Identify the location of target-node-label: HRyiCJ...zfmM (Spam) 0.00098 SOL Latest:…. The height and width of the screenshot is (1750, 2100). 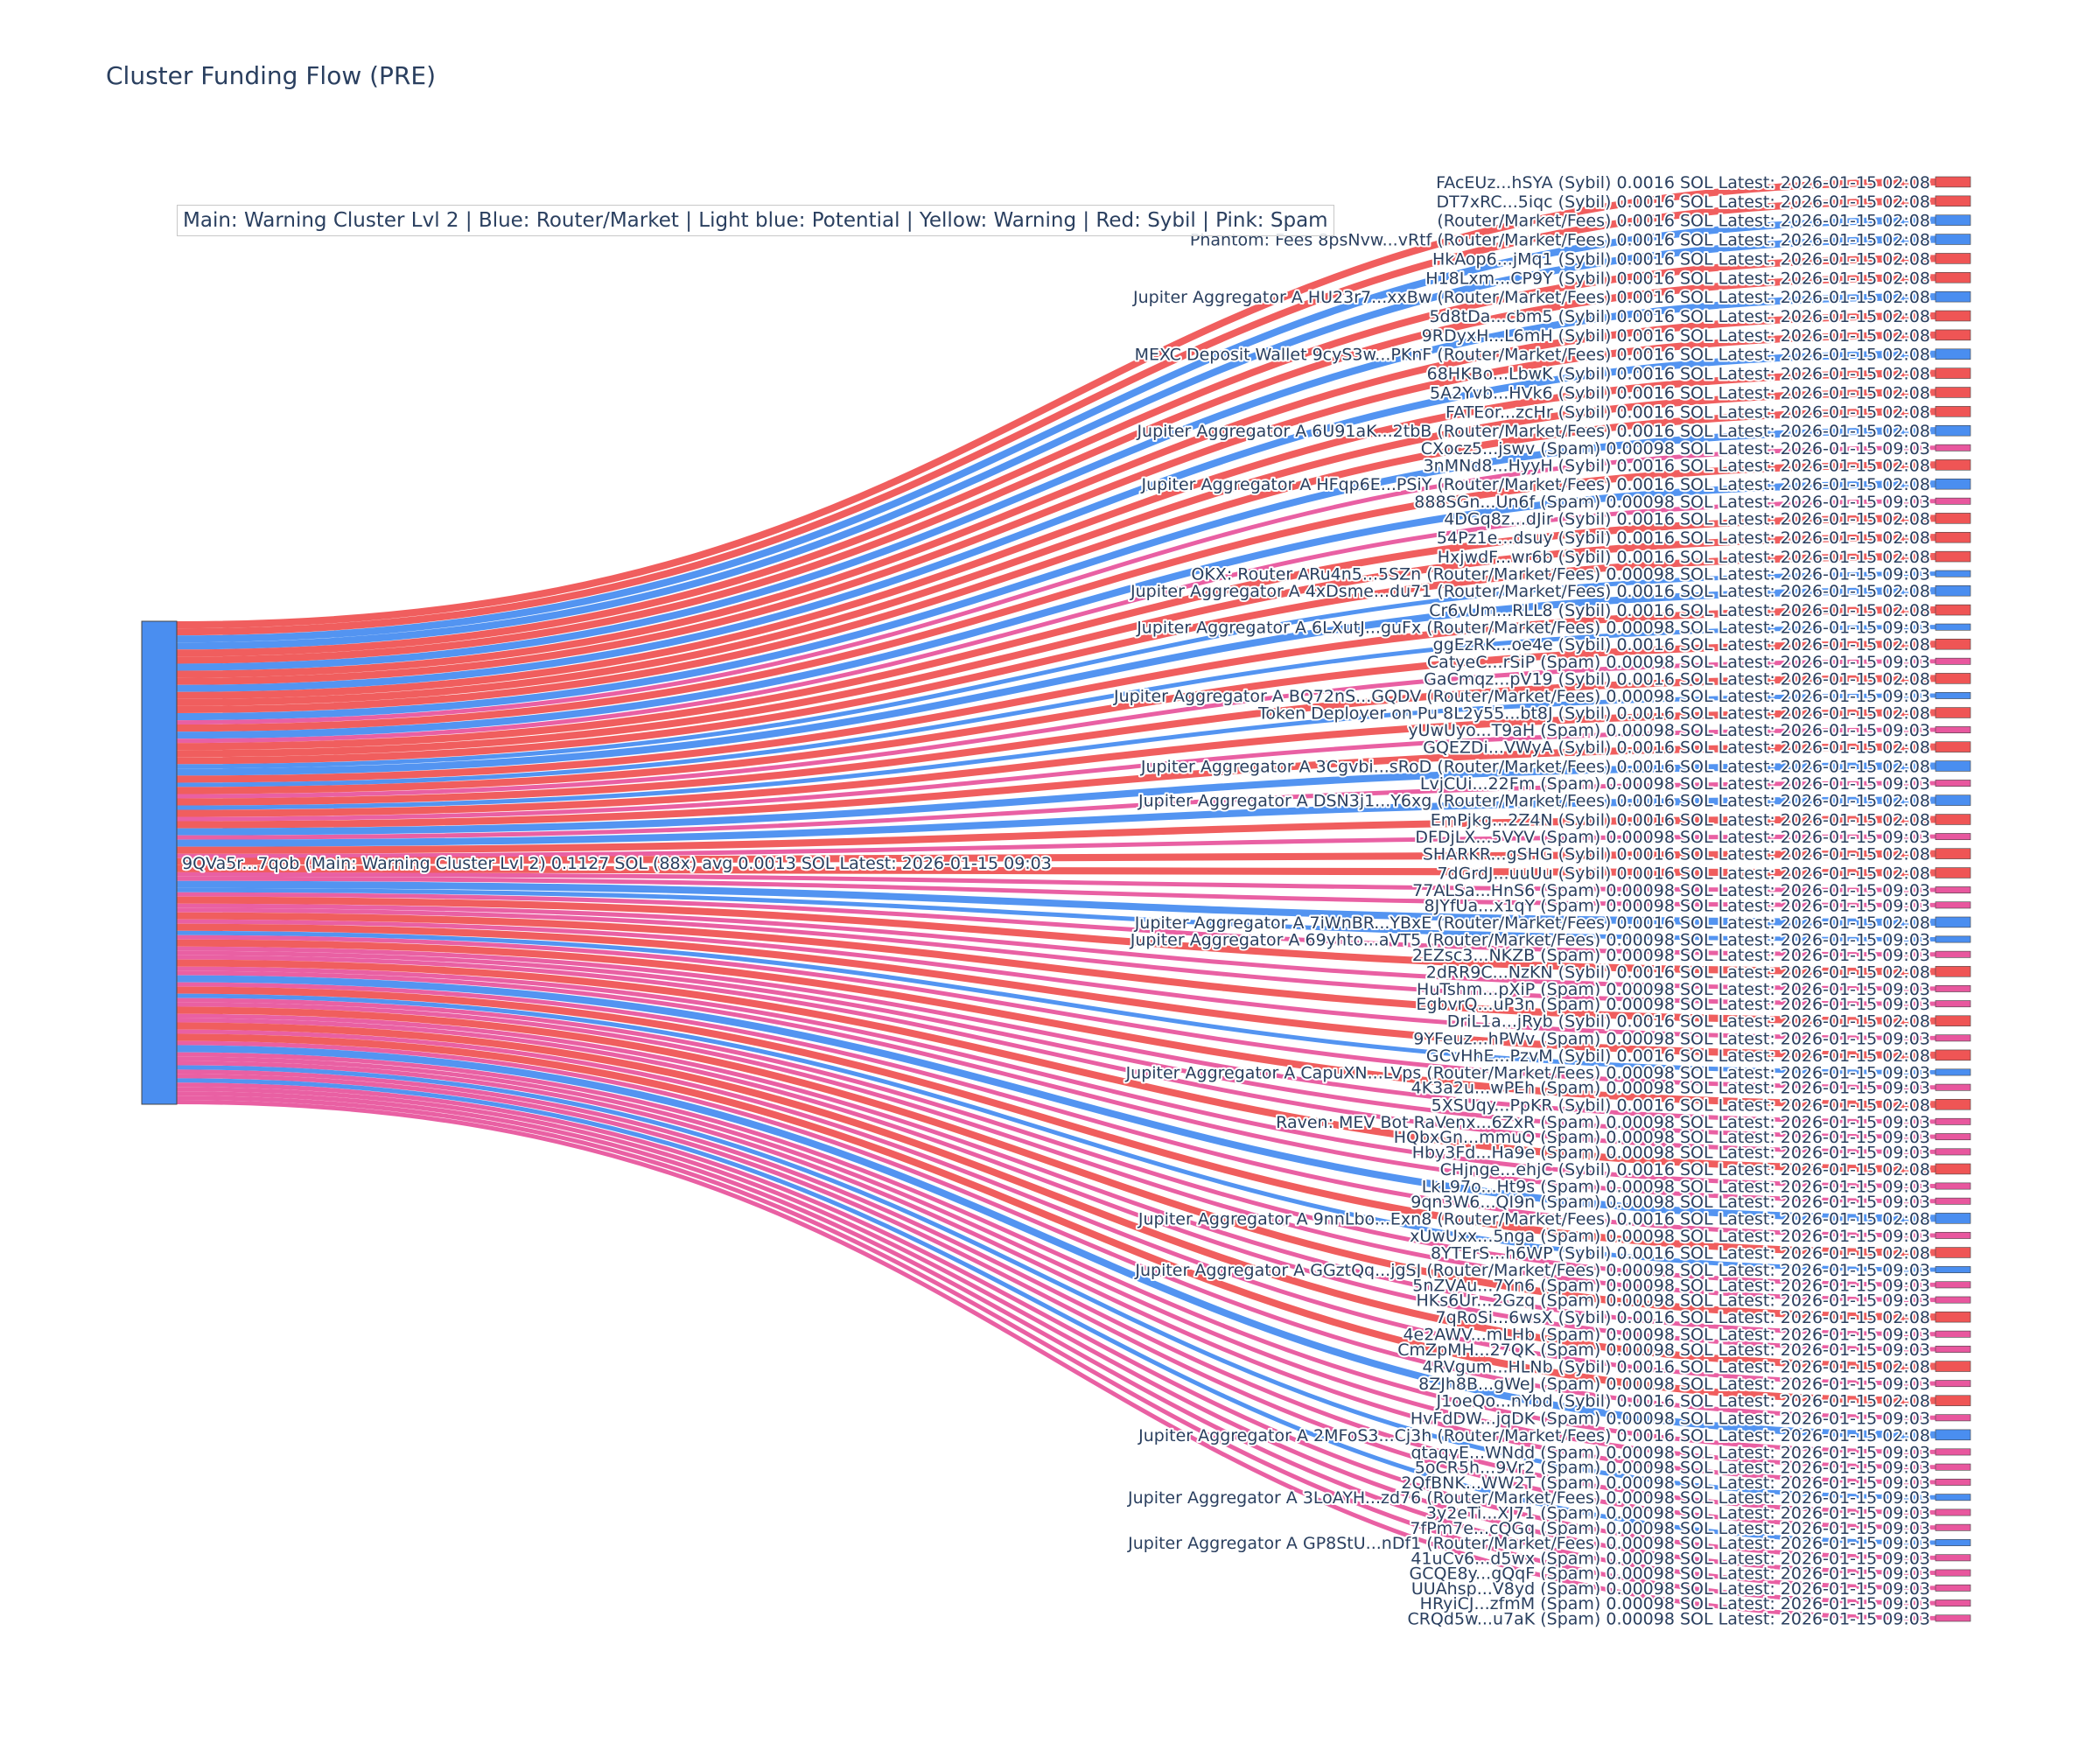
(1675, 1604).